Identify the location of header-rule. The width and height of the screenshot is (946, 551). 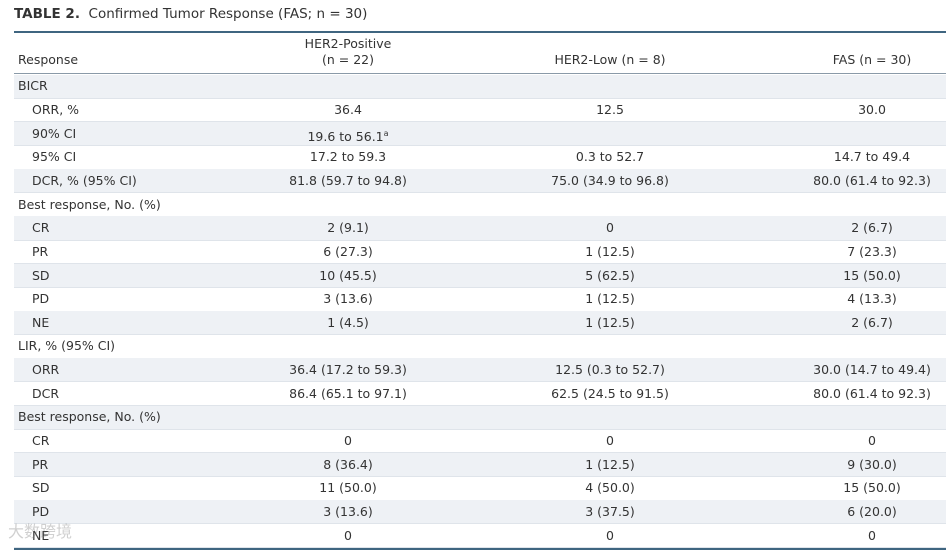
(480, 73).